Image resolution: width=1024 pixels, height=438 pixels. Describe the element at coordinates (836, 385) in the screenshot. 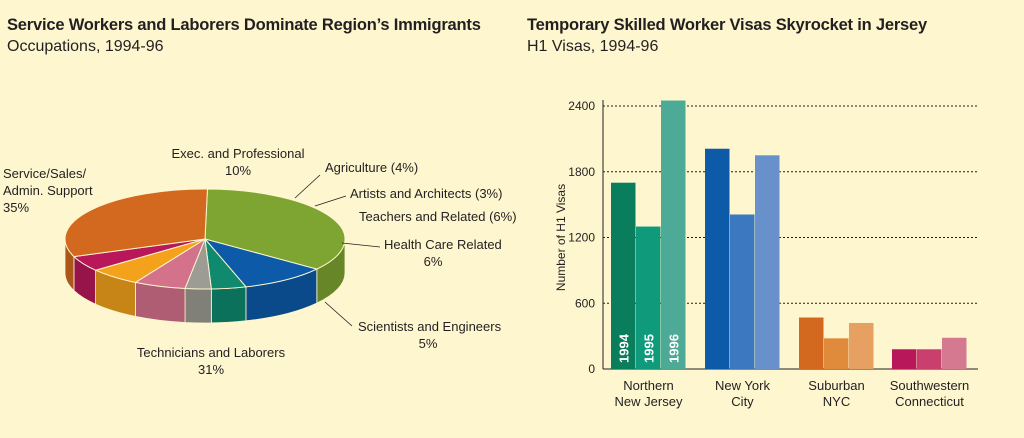

I see `x-category-label: Suburban` at that location.